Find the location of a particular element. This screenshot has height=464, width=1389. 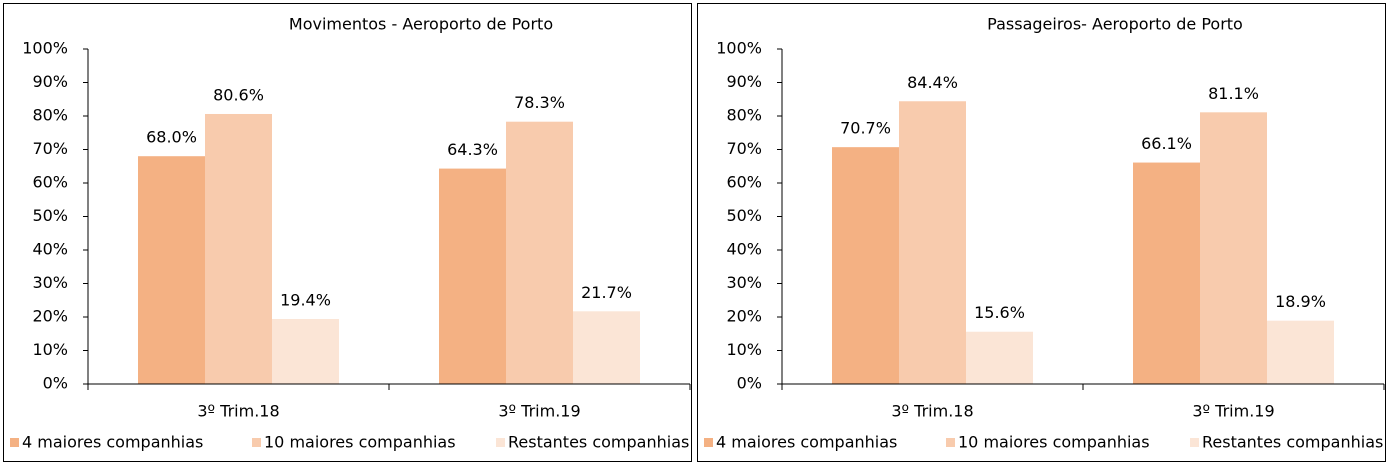

chart-title: Movimentos - Aeroporto de Porto is located at coordinates (421, 24).